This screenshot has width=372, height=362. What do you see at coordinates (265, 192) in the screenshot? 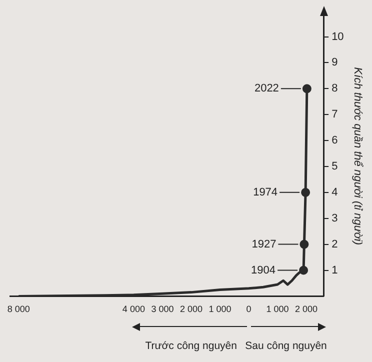
I see `annotation: 1974` at bounding box center [265, 192].